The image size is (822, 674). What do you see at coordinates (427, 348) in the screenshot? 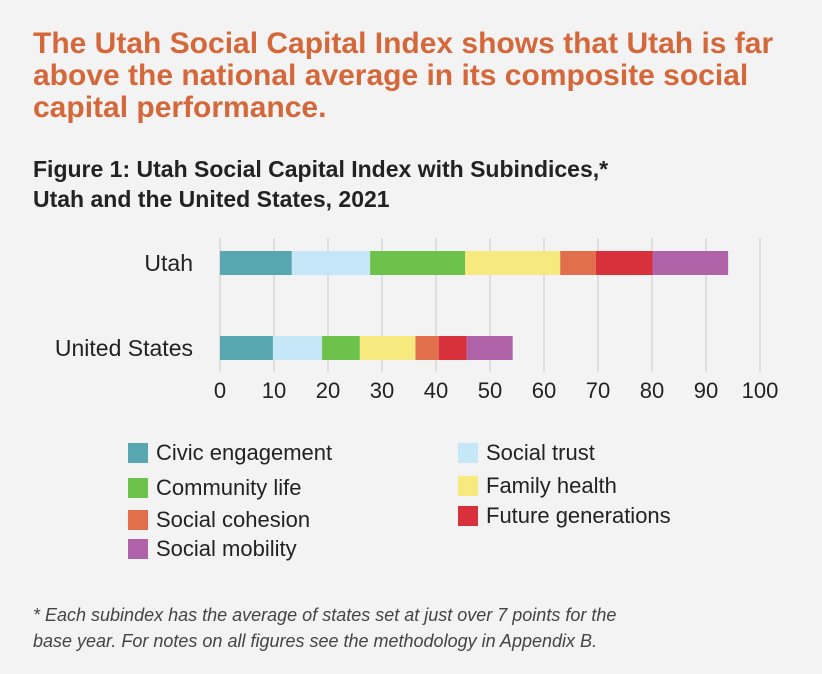
I see `bar-segment-social-cohesion-united-states` at bounding box center [427, 348].